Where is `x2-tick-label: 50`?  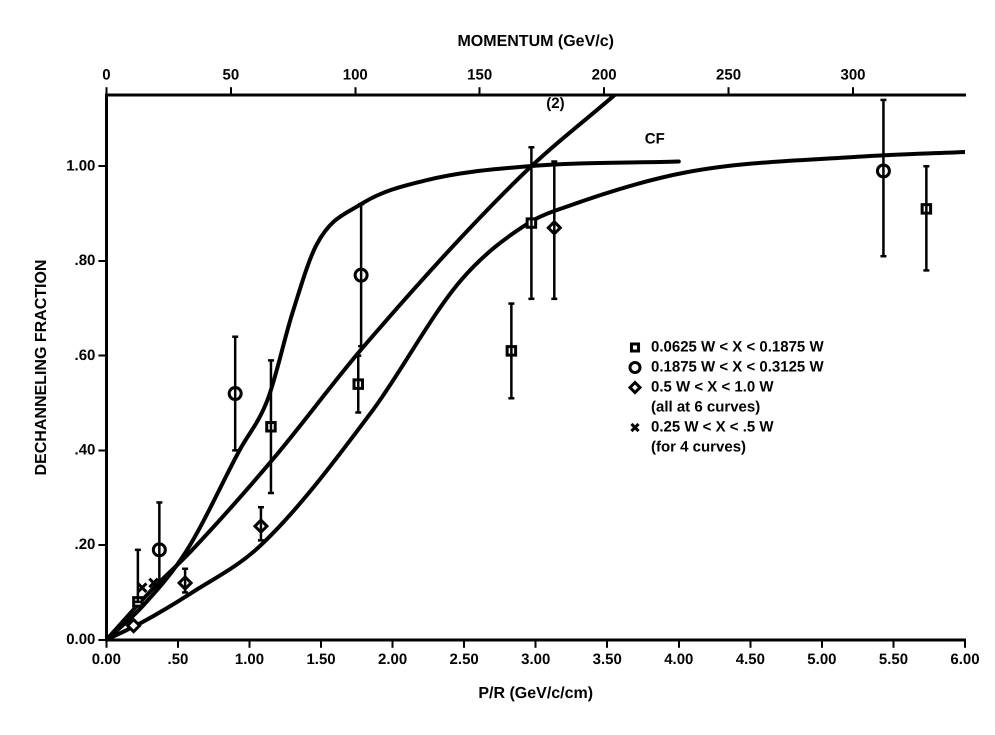
x2-tick-label: 50 is located at coordinates (231, 75).